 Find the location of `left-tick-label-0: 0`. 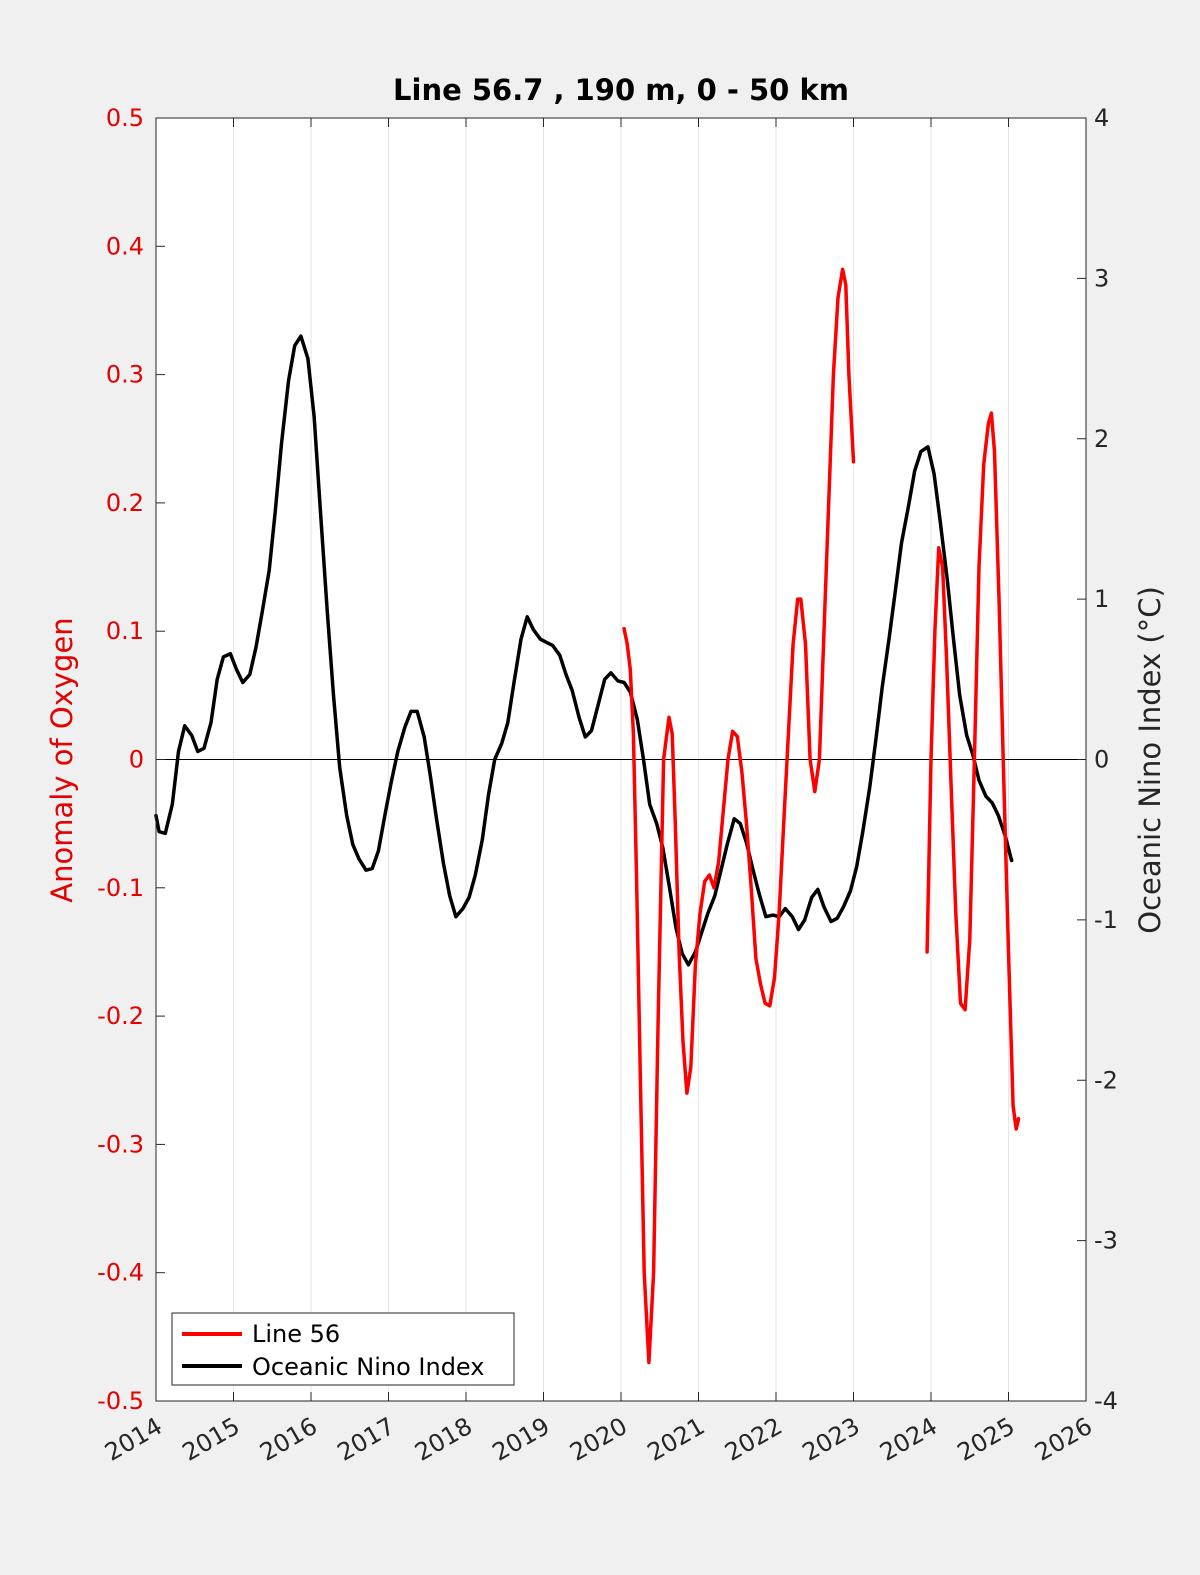

left-tick-label-0: 0 is located at coordinates (136, 760).